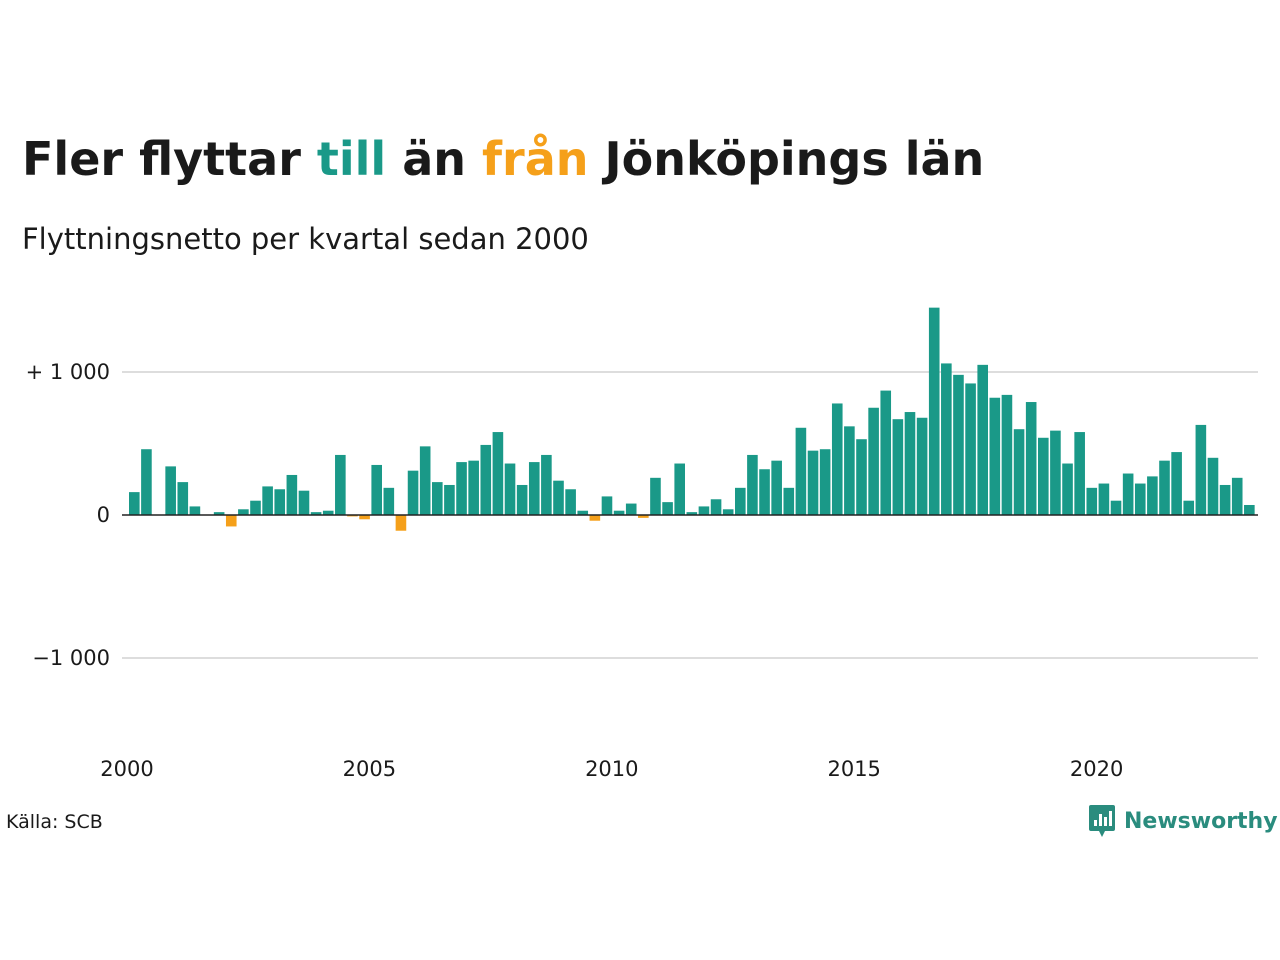  I want to click on newsworthy-logo-icon, so click(1102, 821).